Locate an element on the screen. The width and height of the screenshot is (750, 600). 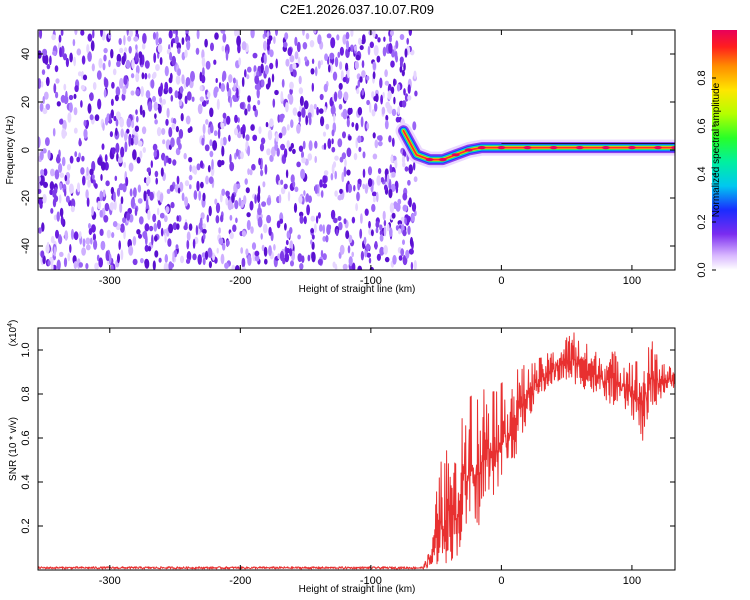
spectrogram-x-tick-label: -100 is located at coordinates (371, 281).